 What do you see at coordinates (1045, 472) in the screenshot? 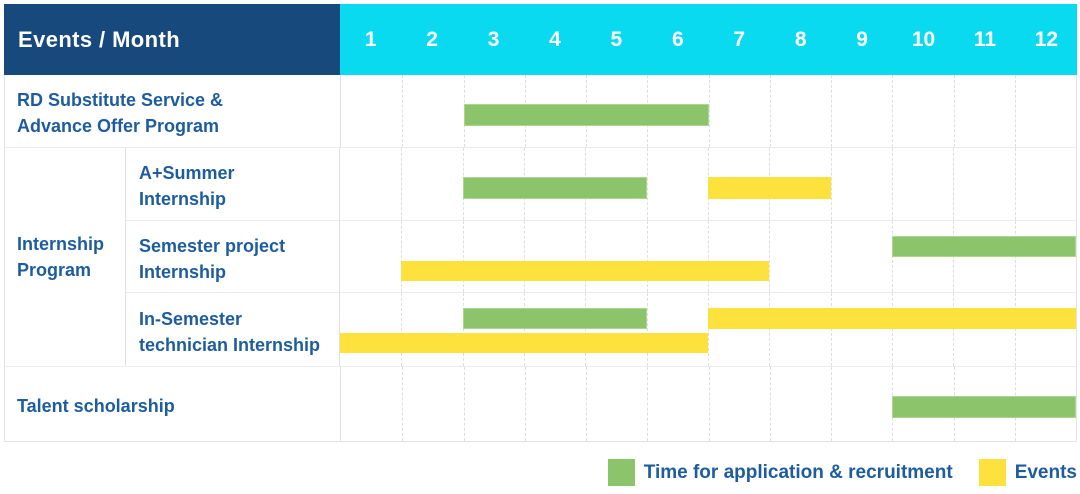
I see `legend-label-events: Events` at bounding box center [1045, 472].